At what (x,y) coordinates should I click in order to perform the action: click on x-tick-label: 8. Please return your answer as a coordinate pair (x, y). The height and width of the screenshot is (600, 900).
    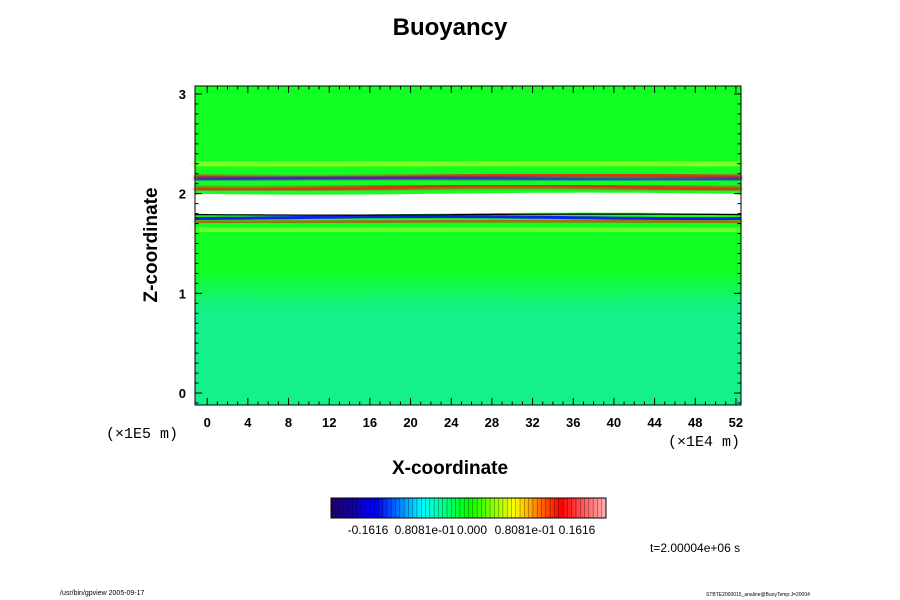
    Looking at the image, I should click on (288, 422).